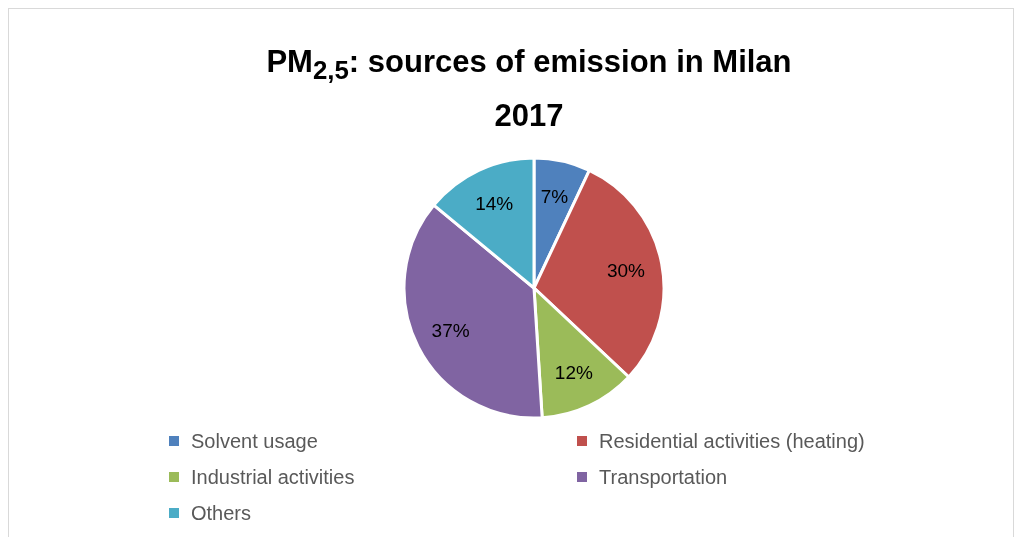 The image size is (1022, 538). What do you see at coordinates (732, 441) in the screenshot?
I see `legend-label: Residential activities (heating)` at bounding box center [732, 441].